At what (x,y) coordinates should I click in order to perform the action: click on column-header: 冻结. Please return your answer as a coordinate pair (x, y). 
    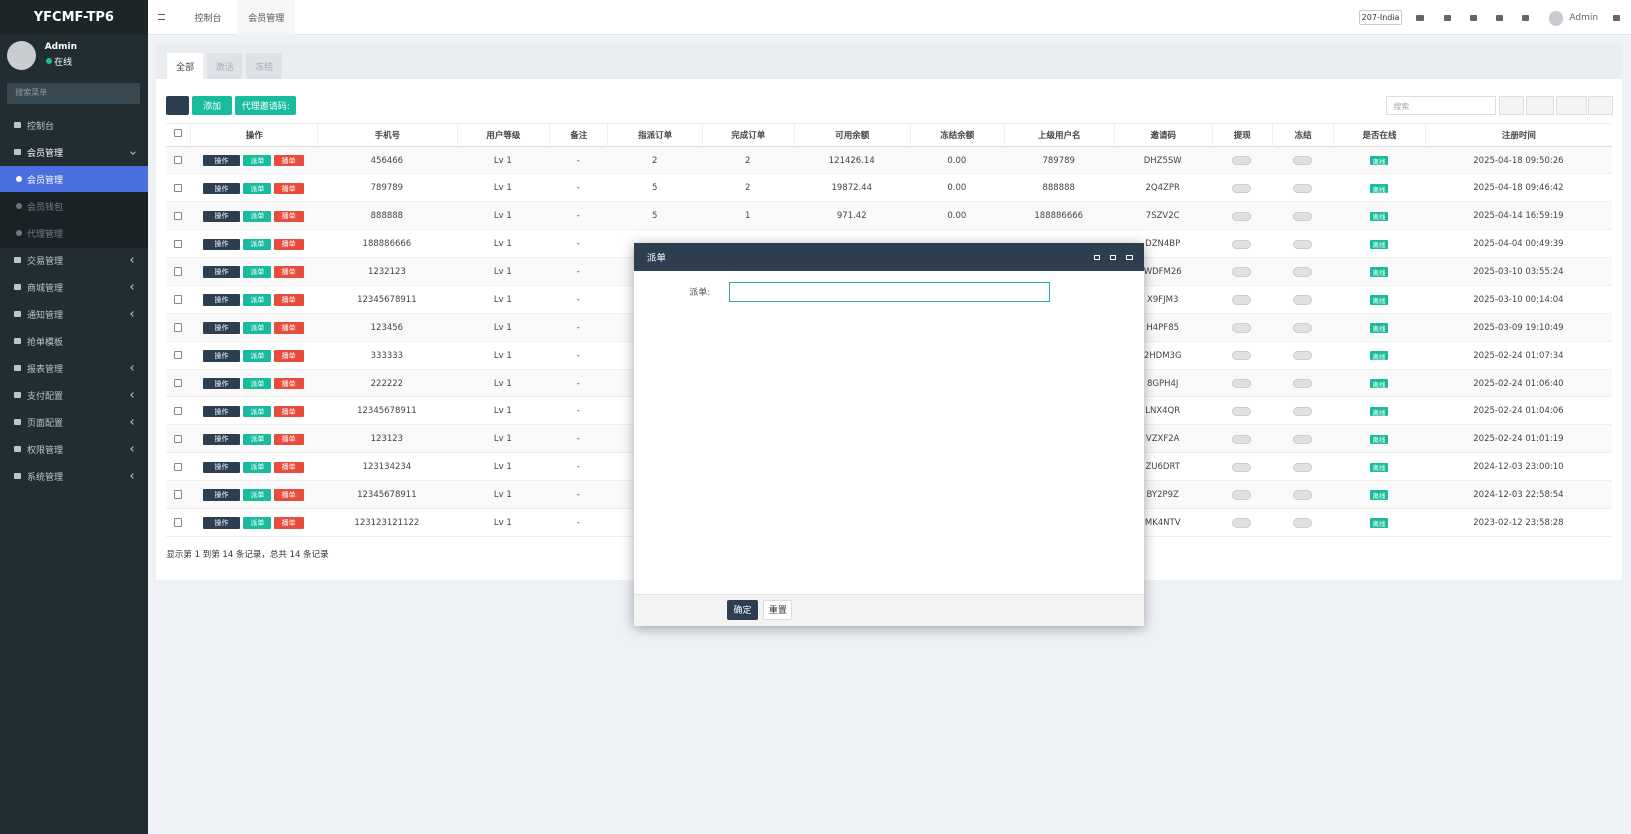
    Looking at the image, I should click on (1302, 134).